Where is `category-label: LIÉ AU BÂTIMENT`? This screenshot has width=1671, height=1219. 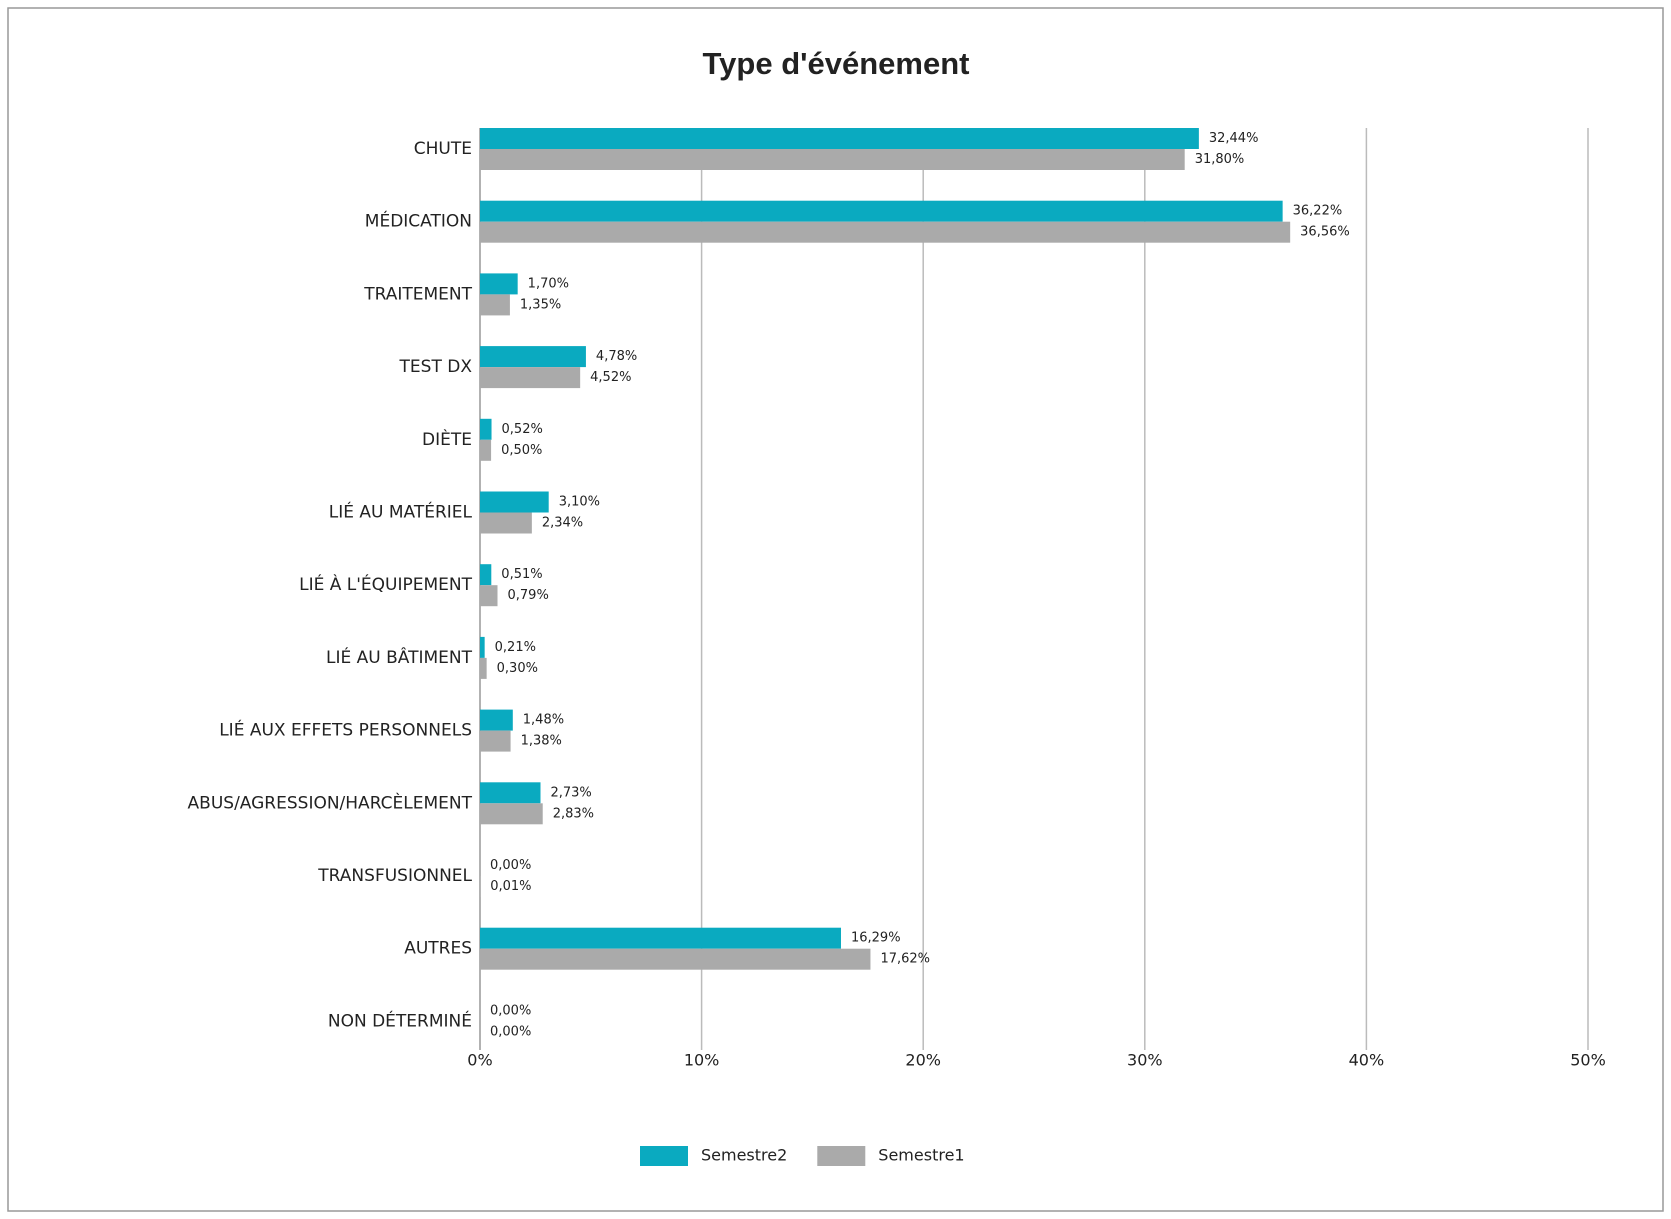 category-label: LIÉ AU BÂTIMENT is located at coordinates (399, 657).